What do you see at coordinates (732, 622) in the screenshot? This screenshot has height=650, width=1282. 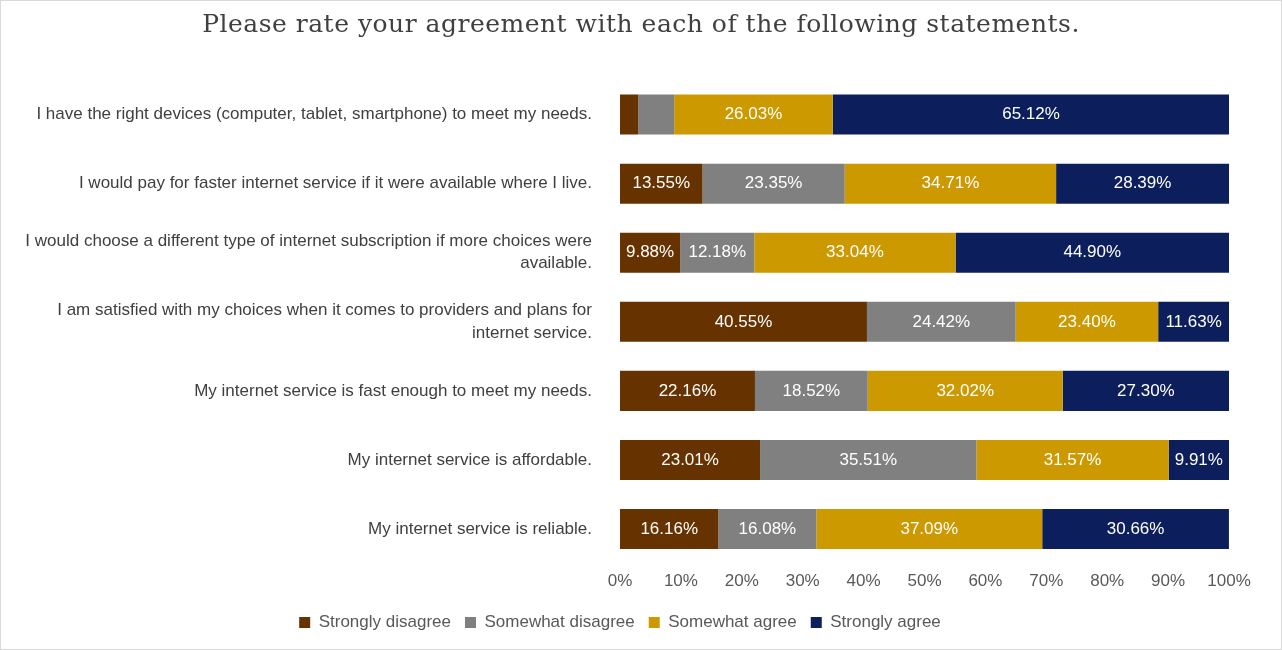 I see `legend-label: Somewhat agree` at bounding box center [732, 622].